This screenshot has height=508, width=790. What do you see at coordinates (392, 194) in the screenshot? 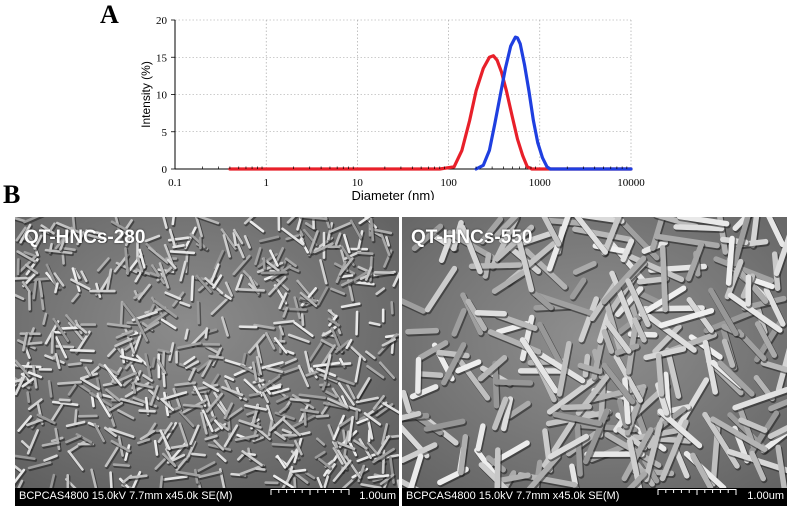
I see `x-axis-label: Diameter (nm)` at bounding box center [392, 194].